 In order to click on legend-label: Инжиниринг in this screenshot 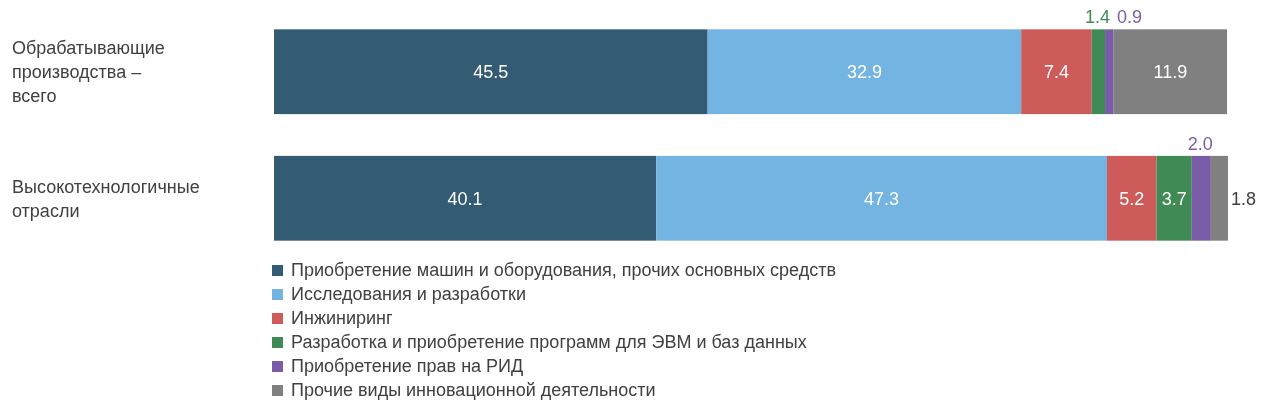, I will do `click(342, 318)`.